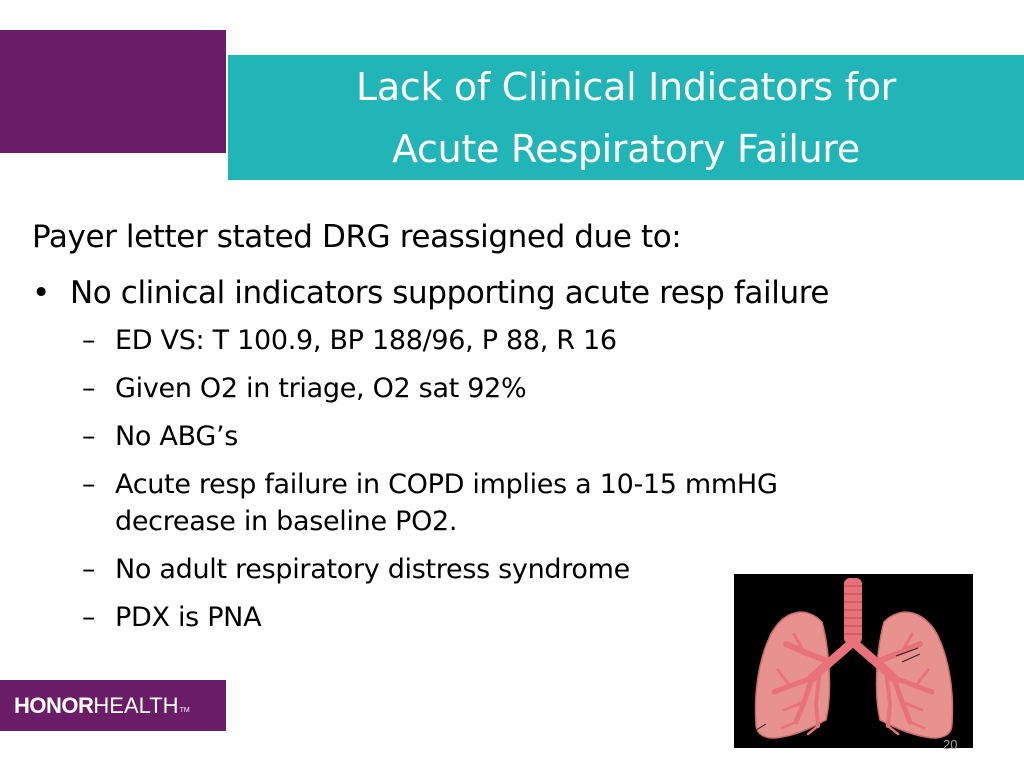 This screenshot has width=1024, height=768. What do you see at coordinates (176, 436) in the screenshot?
I see `sub-bullet-text: No ABG’s` at bounding box center [176, 436].